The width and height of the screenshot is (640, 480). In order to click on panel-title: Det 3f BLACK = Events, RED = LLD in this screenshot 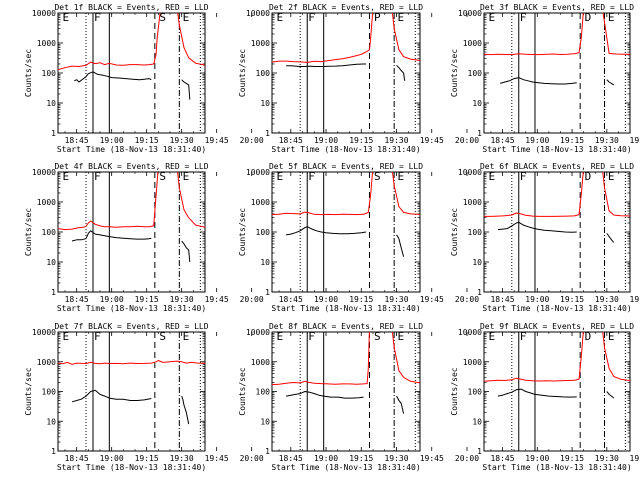, I will do `click(557, 7)`.